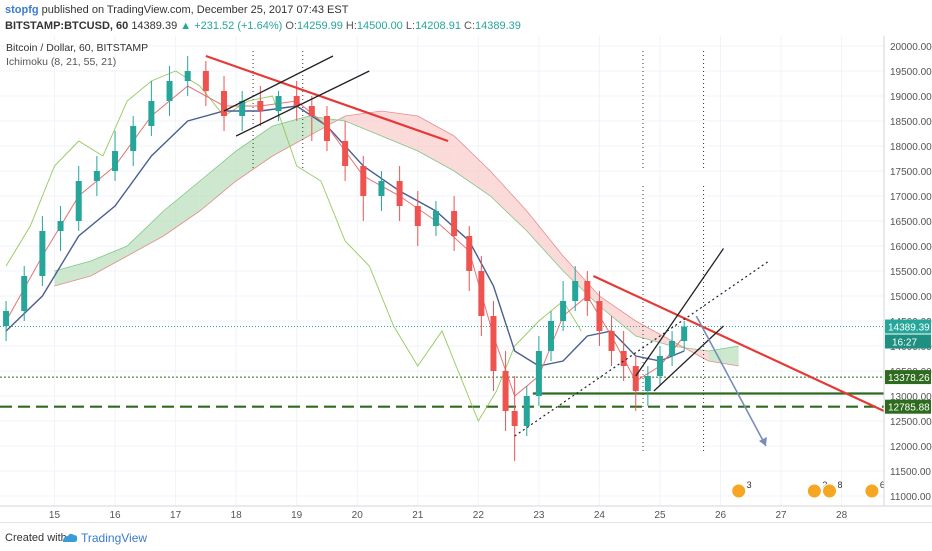 This screenshot has width=932, height=551. Describe the element at coordinates (379, 26) in the screenshot. I see `high-value: 14500.00` at that location.